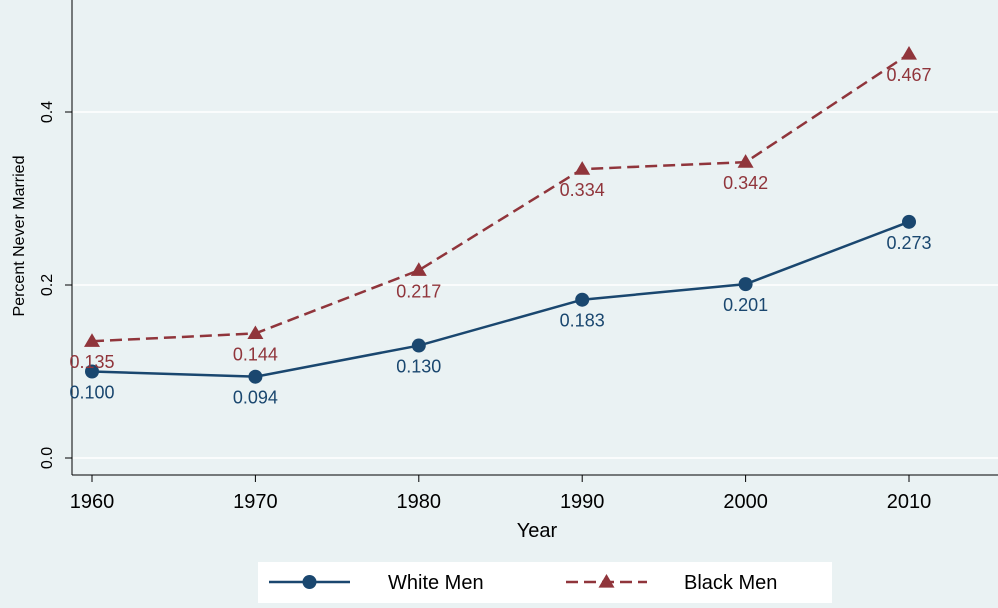 The image size is (998, 608). I want to click on x-tick-label: 2000, so click(745, 502).